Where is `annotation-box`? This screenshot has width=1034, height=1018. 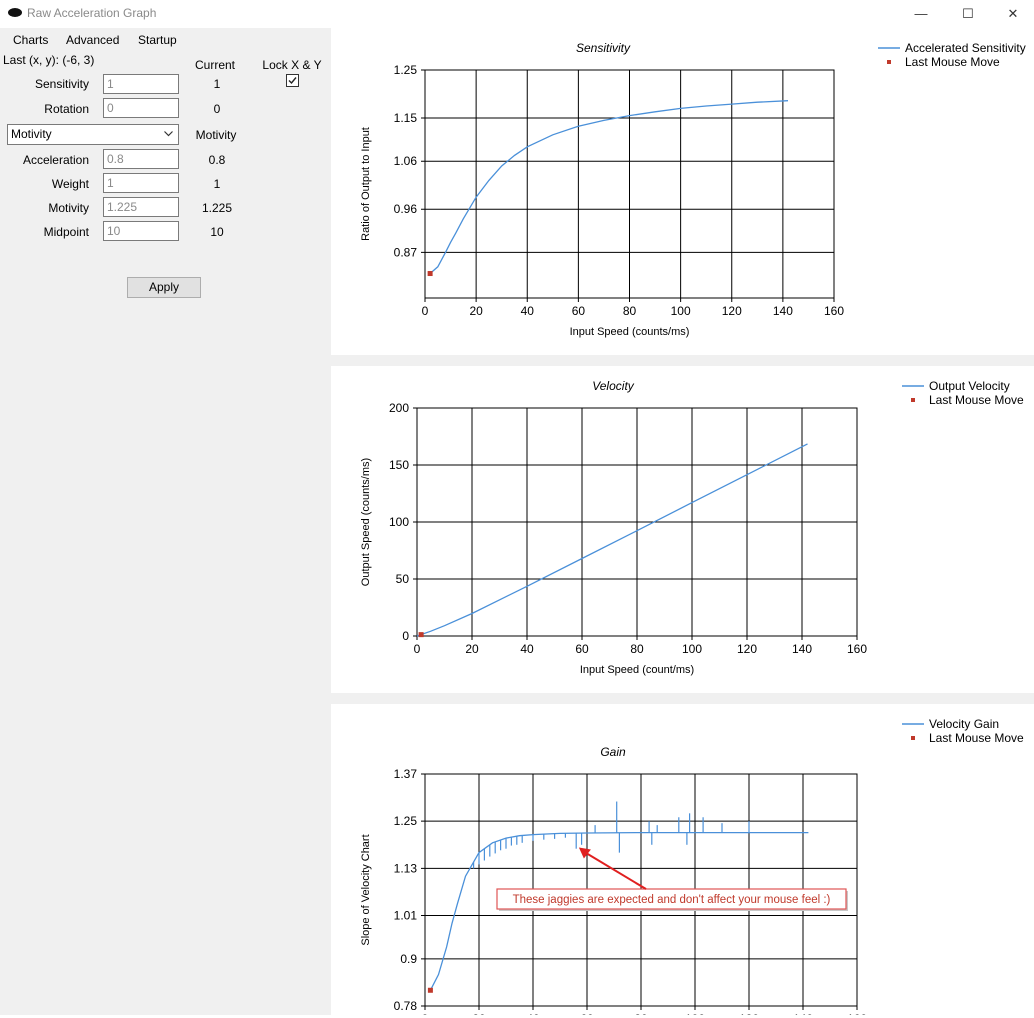
annotation-box is located at coordinates (671, 899).